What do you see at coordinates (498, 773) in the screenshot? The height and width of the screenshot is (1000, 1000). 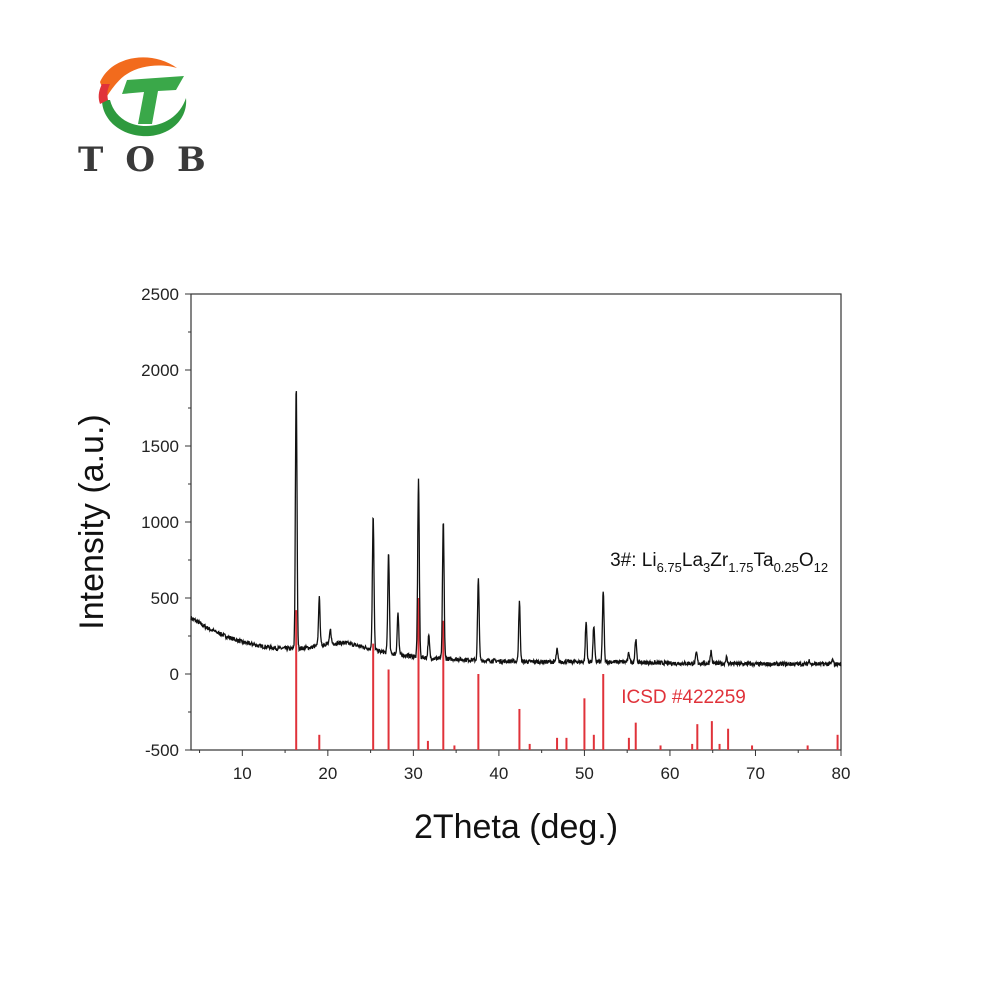 I see `x-tick-label: 40` at bounding box center [498, 773].